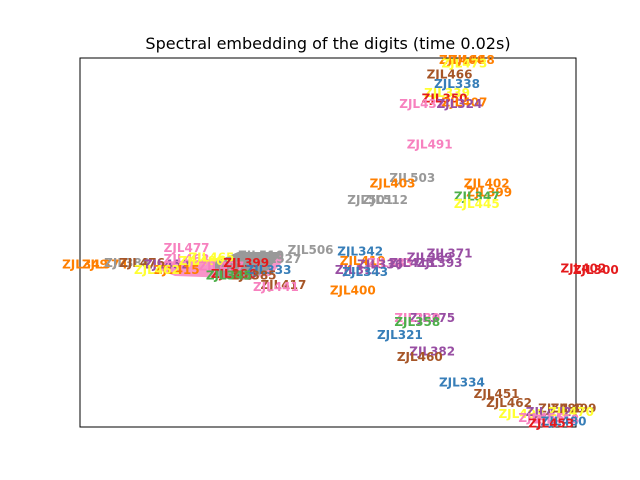 This screenshot has width=640, height=480. What do you see at coordinates (412, 263) in the screenshot?
I see `point-label: ZJL413` at bounding box center [412, 263].